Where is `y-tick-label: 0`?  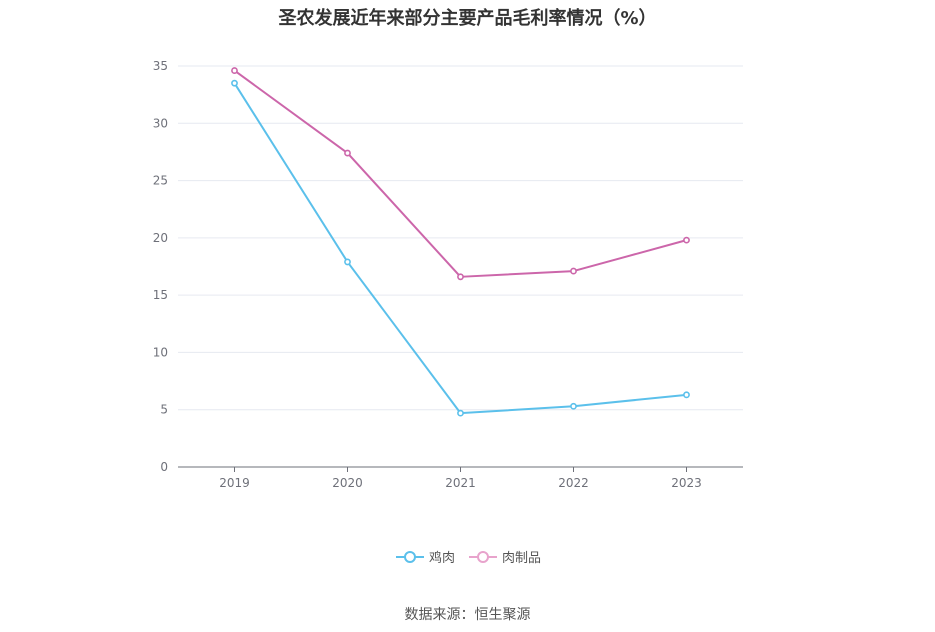 y-tick-label: 0 is located at coordinates (164, 467).